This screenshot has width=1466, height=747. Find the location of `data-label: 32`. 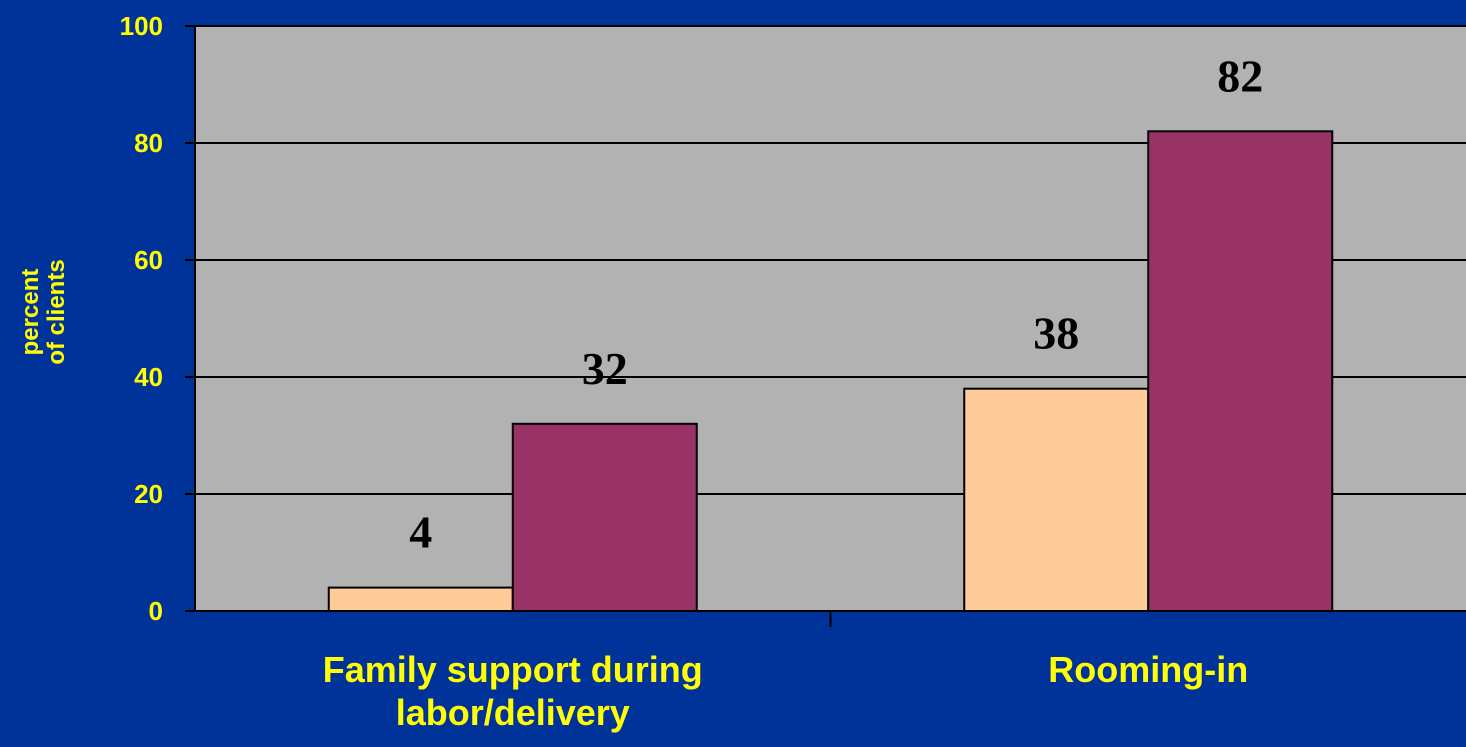

data-label: 32 is located at coordinates (605, 368).